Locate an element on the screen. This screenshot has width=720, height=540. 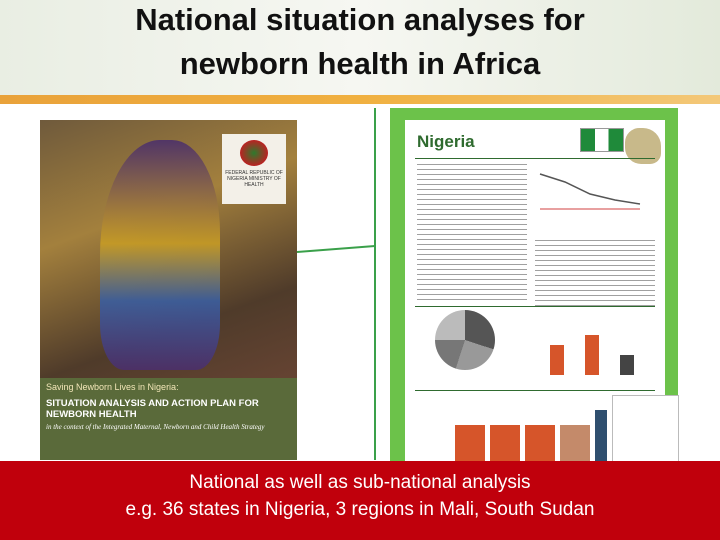
profile-title: Nigeria is located at coordinates (446, 141).